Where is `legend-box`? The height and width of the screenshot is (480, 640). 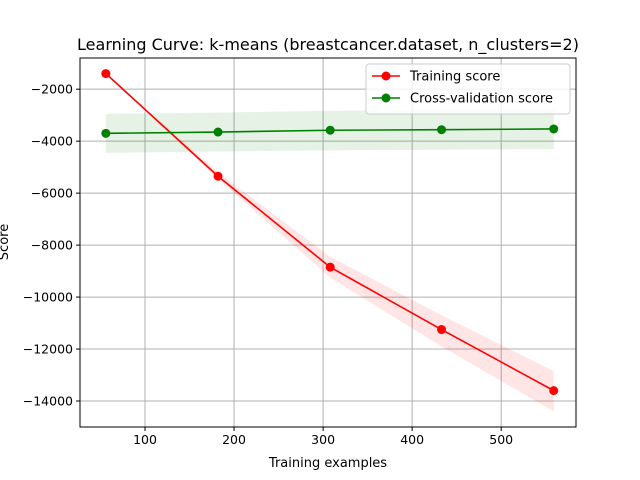
legend-box is located at coordinates (468, 89).